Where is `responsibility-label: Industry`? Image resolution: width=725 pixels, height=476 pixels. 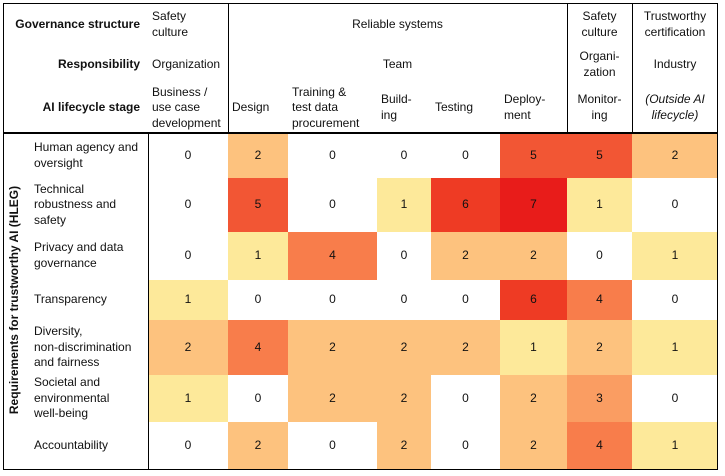 responsibility-label: Industry is located at coordinates (675, 64).